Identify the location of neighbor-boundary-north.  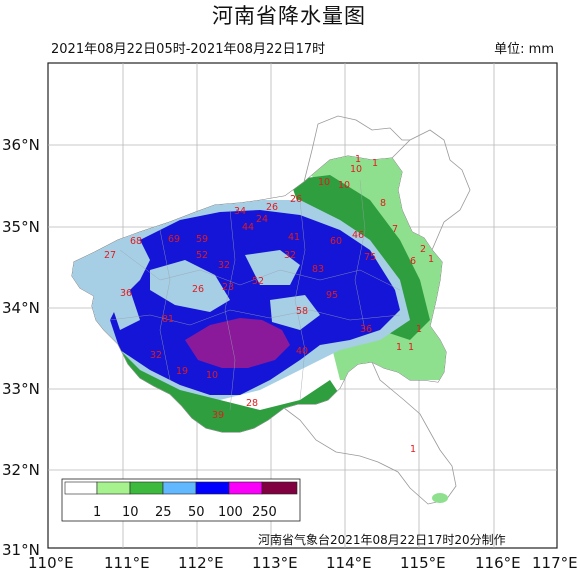
(356, 149).